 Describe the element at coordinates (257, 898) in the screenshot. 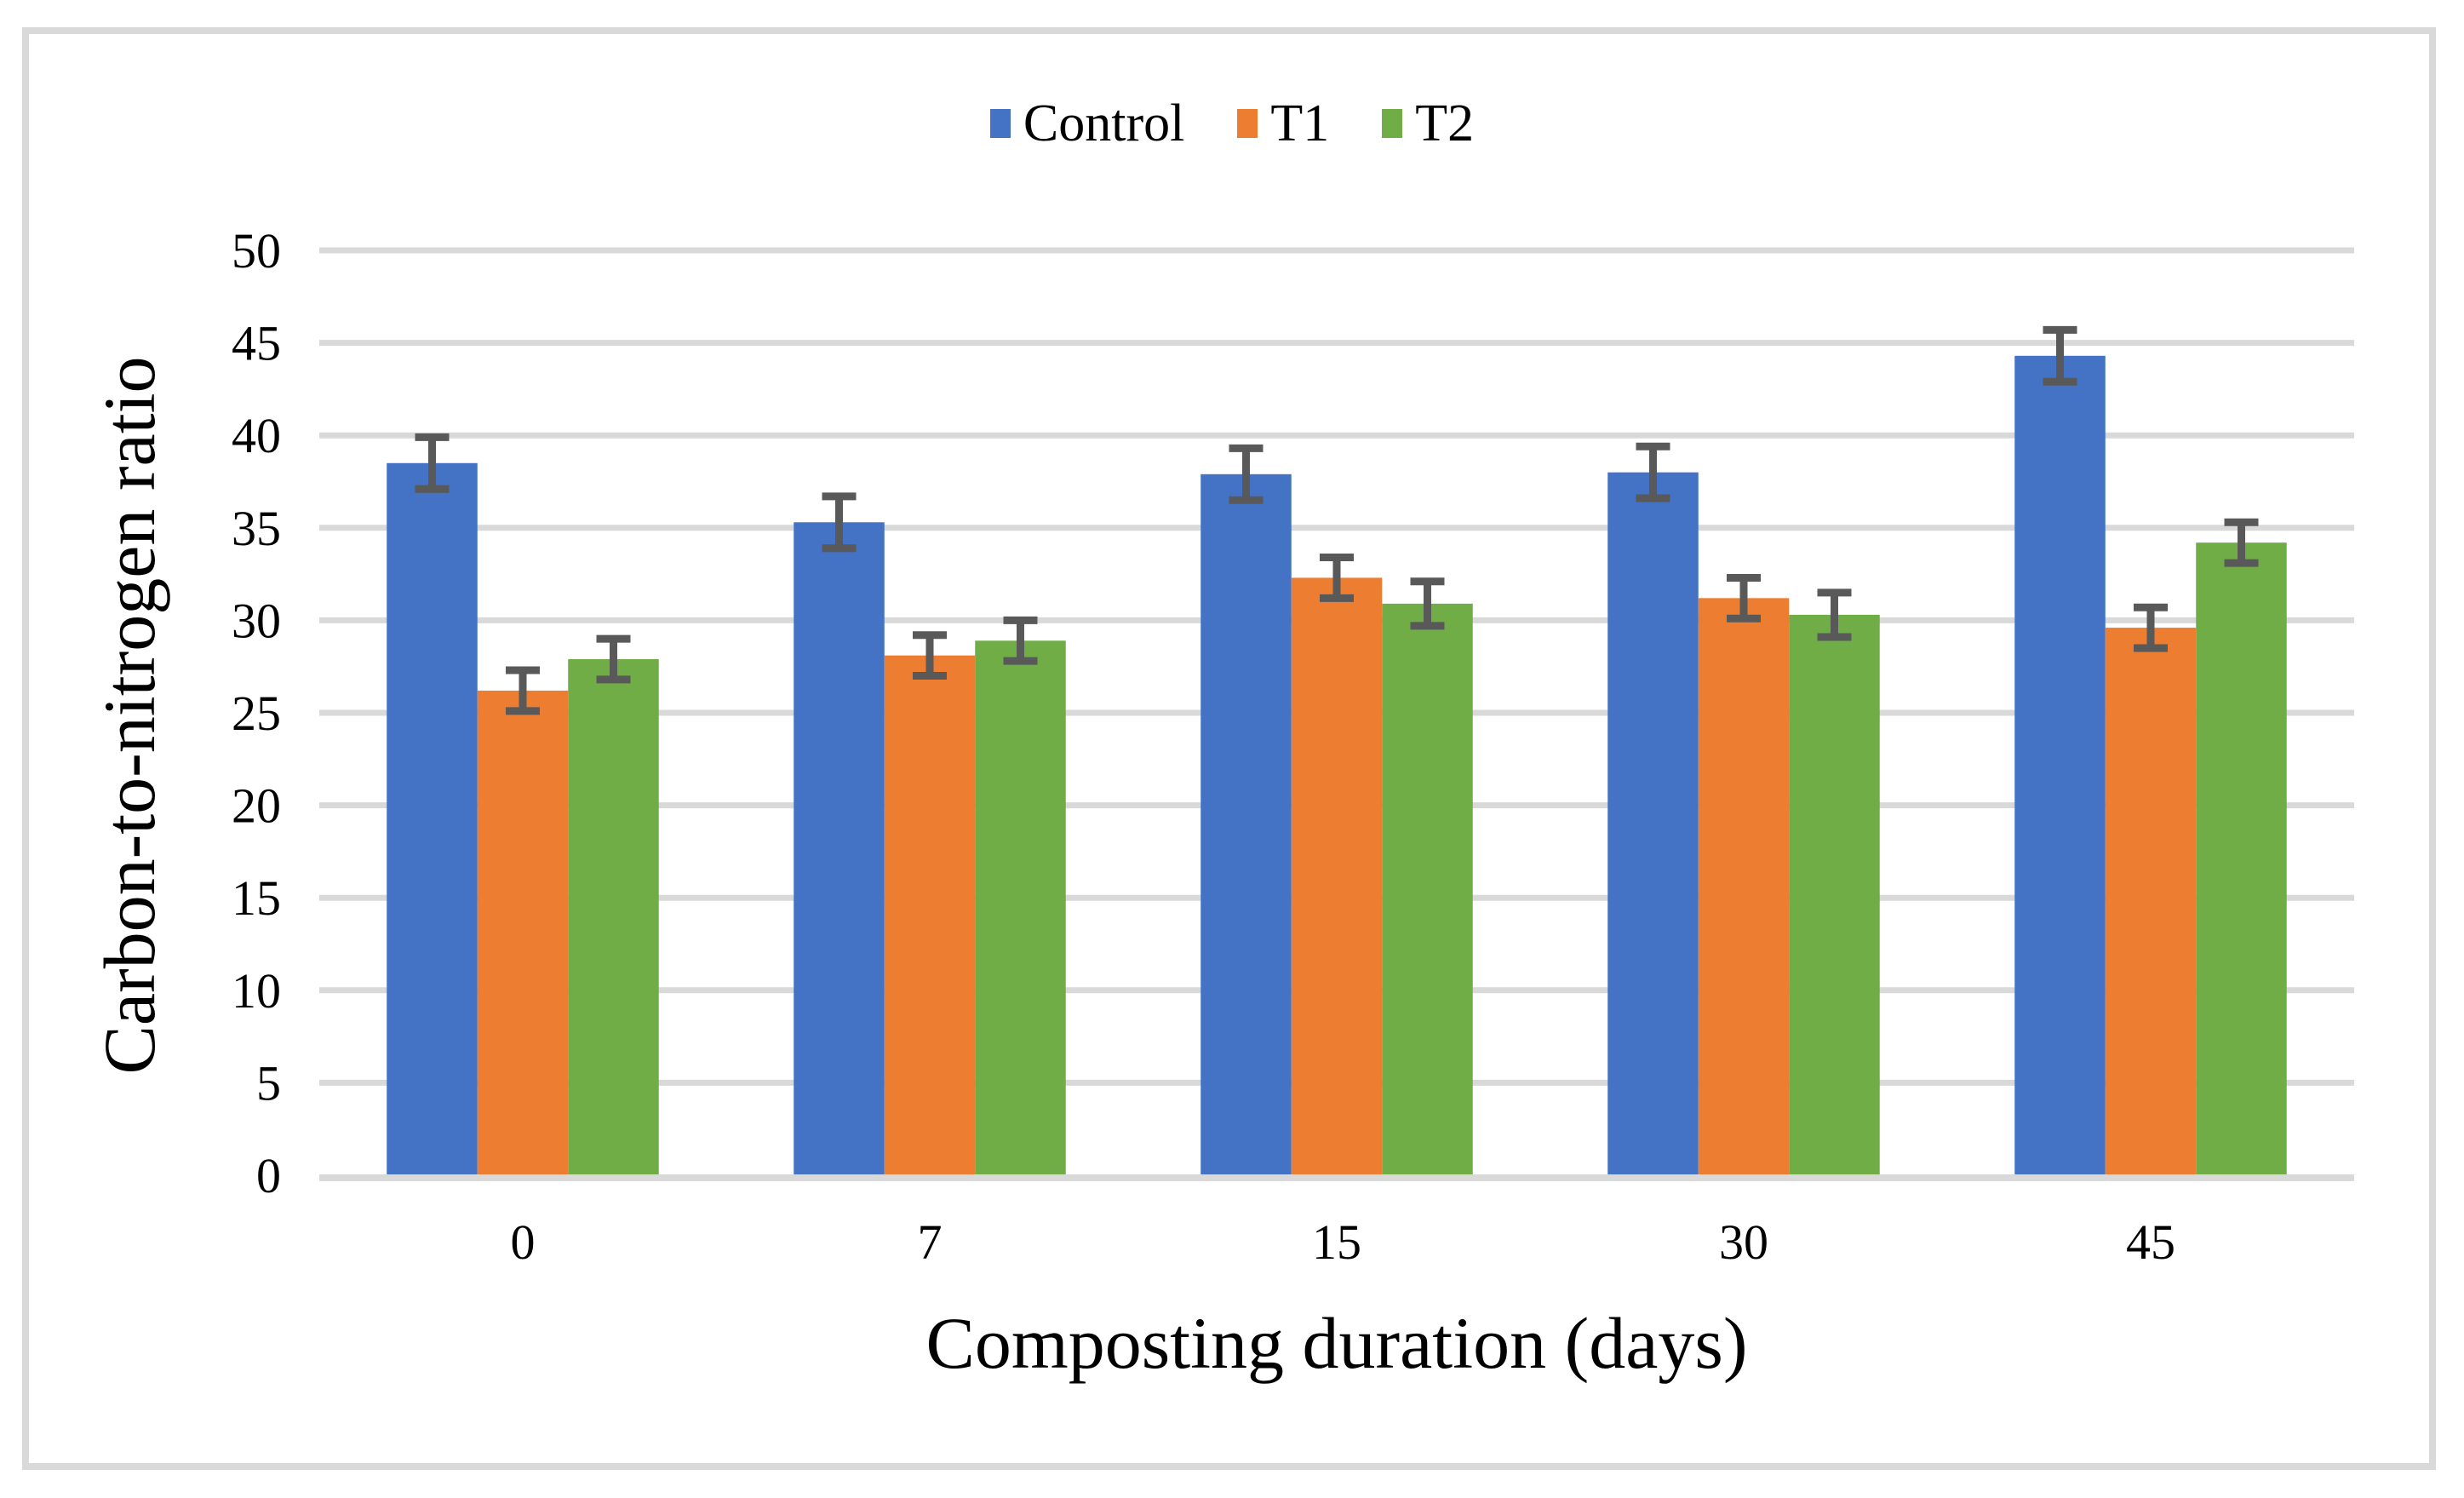

I see `y-tick-label-15: 15` at that location.